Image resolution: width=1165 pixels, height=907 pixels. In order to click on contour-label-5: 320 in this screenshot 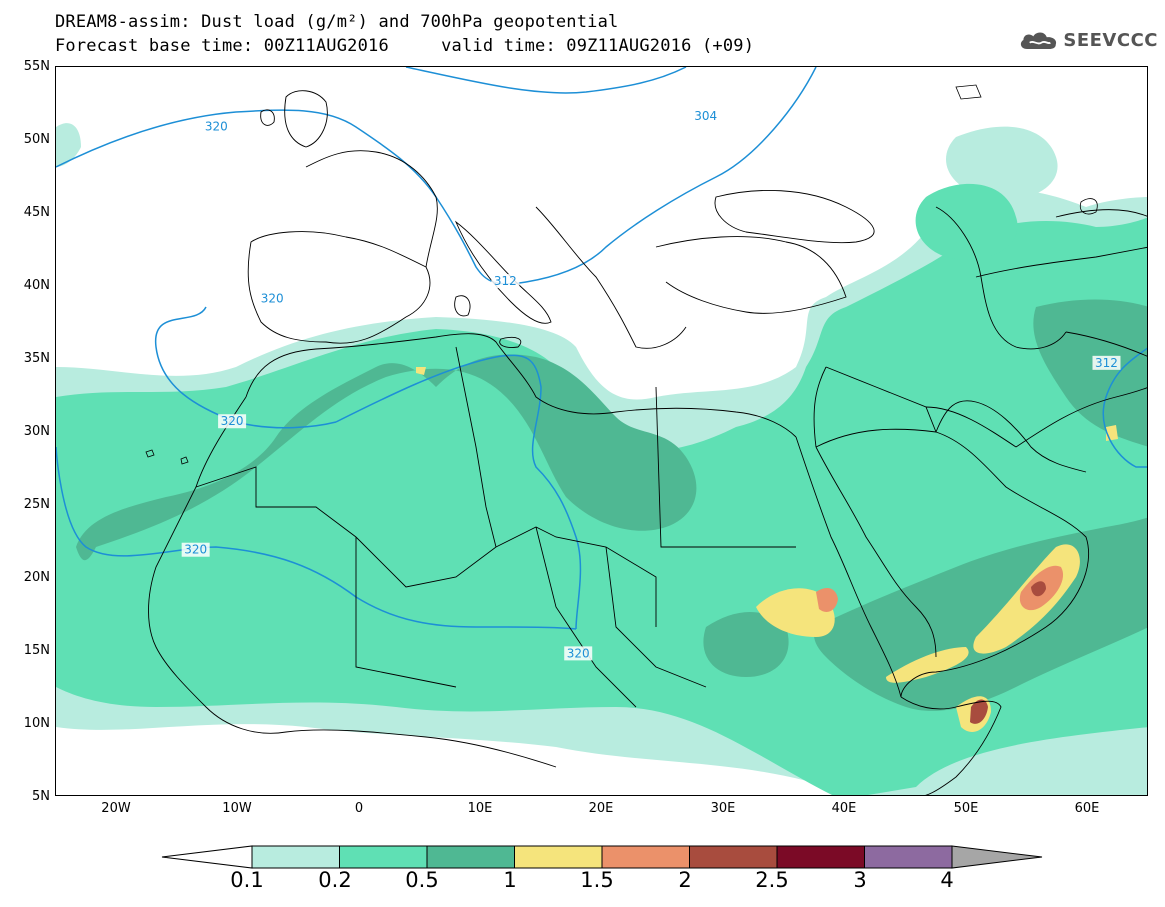, I will do `click(195, 550)`.